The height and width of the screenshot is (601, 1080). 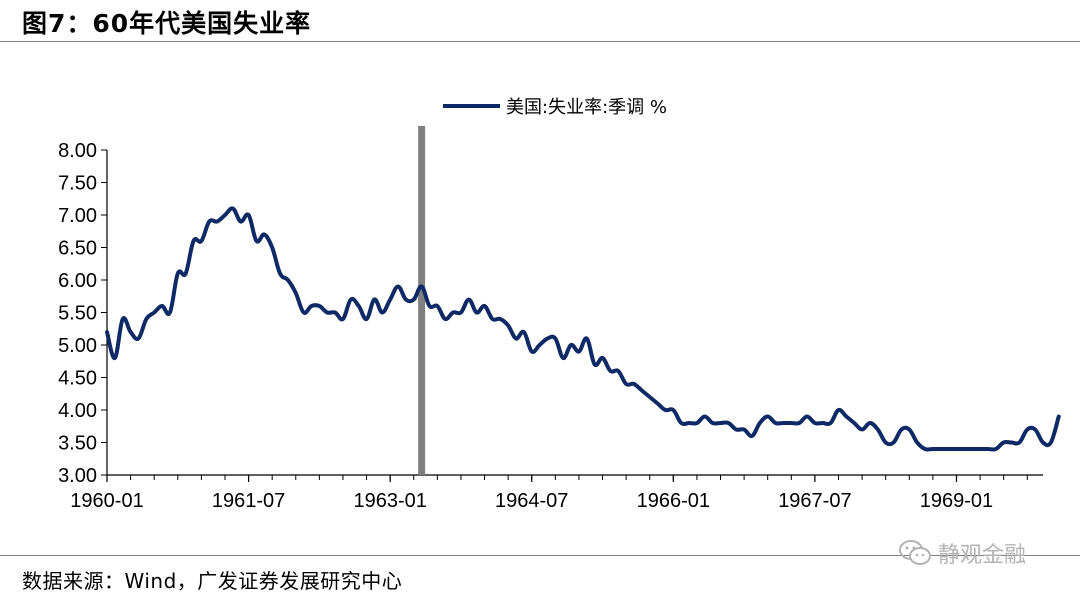 I want to click on legend: 美国:失业率:季调 %, so click(x=555, y=107).